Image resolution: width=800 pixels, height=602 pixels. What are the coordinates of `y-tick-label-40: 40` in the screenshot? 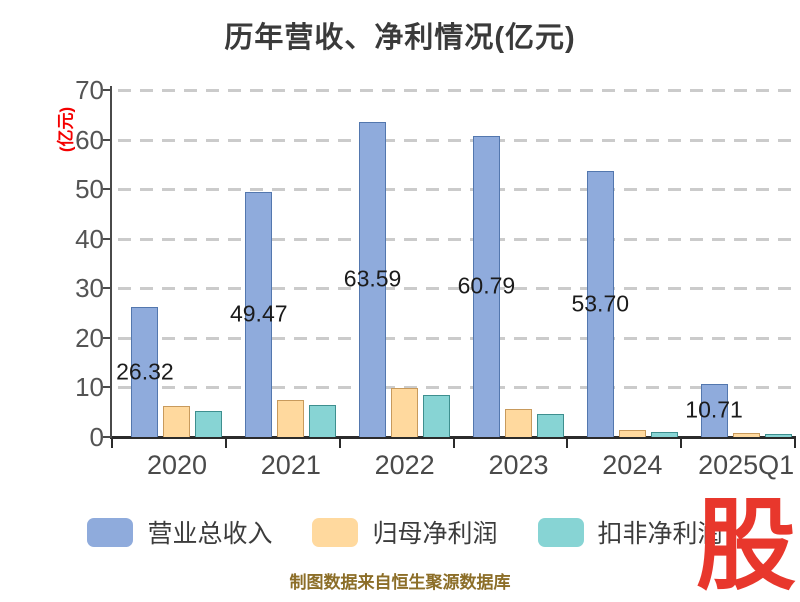 It's located at (89, 238).